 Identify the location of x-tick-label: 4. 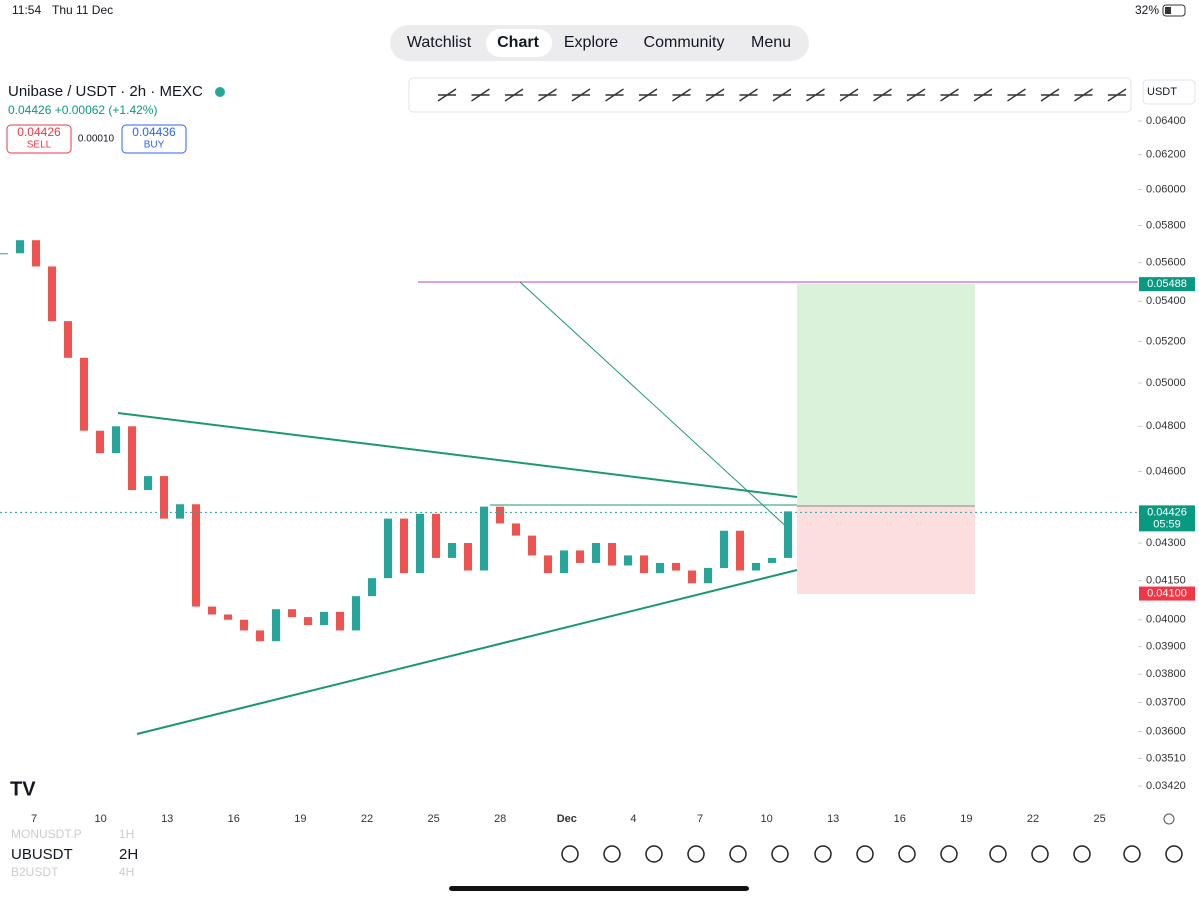
(633, 819).